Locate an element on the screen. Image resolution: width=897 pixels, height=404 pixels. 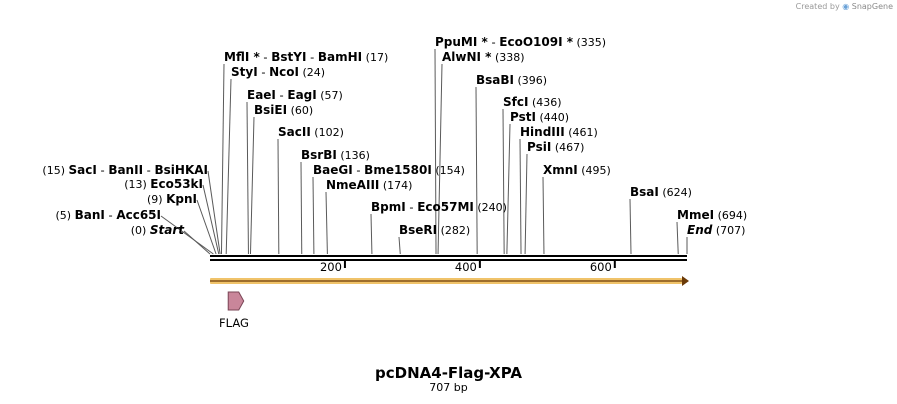
site-position: (154) is located at coordinates (450, 170).